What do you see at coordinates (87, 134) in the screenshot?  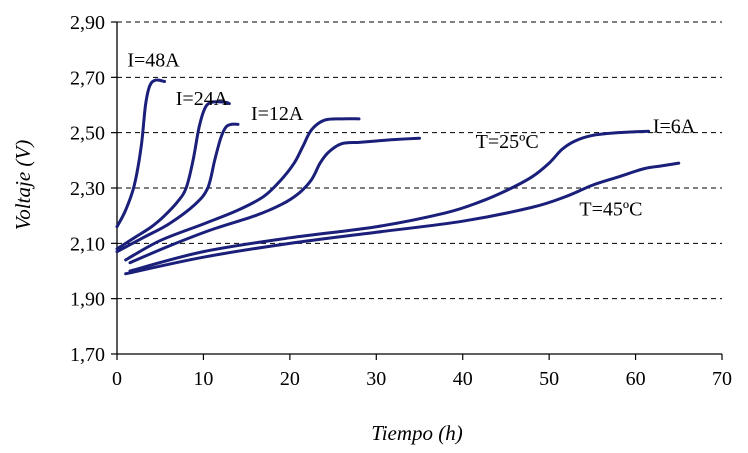 I see `y-tick-label: 2,50` at bounding box center [87, 134].